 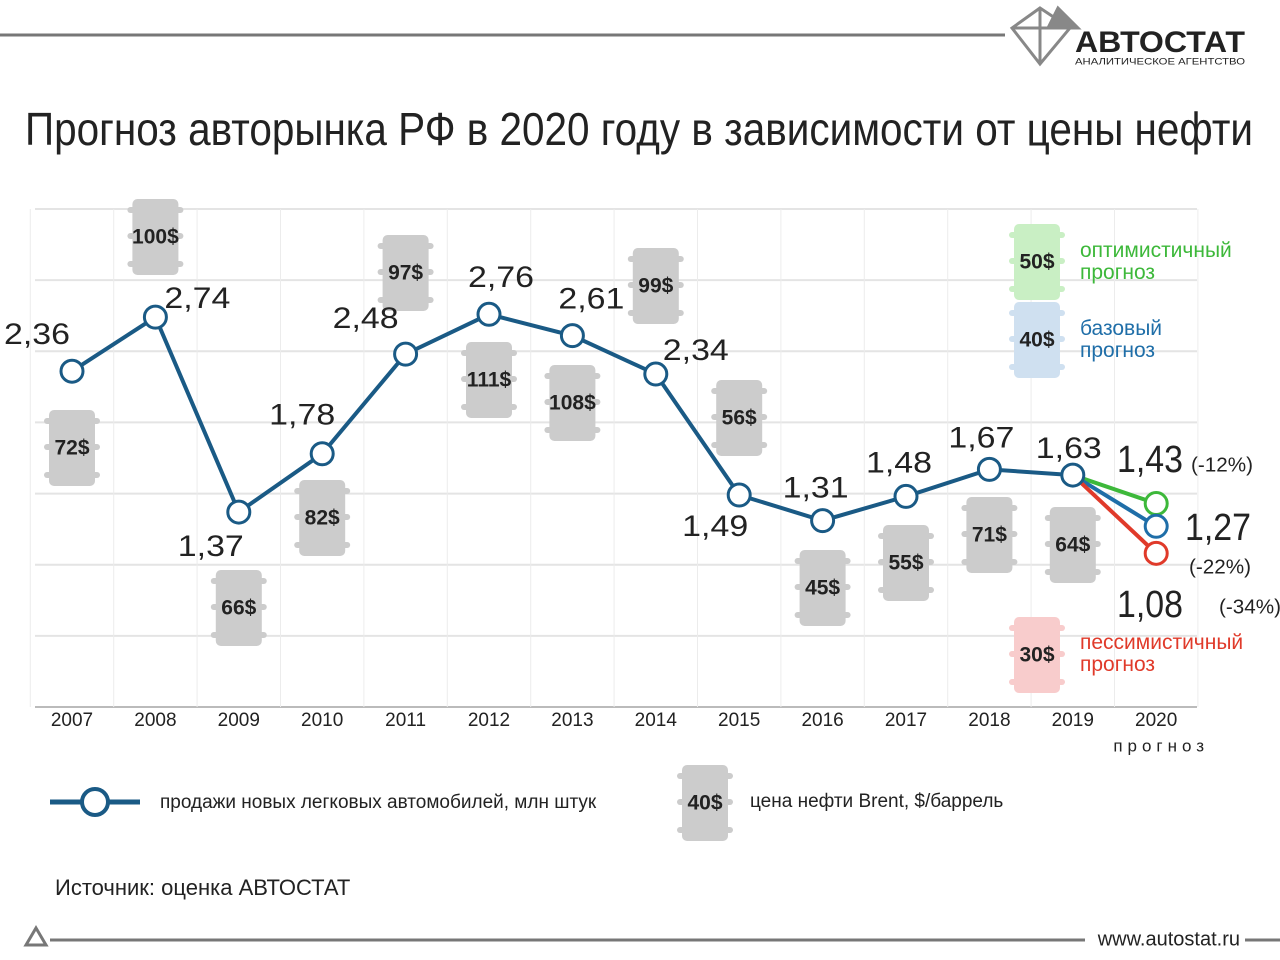 What do you see at coordinates (656, 720) in the screenshot?
I see `x-tick-label: 2014` at bounding box center [656, 720].